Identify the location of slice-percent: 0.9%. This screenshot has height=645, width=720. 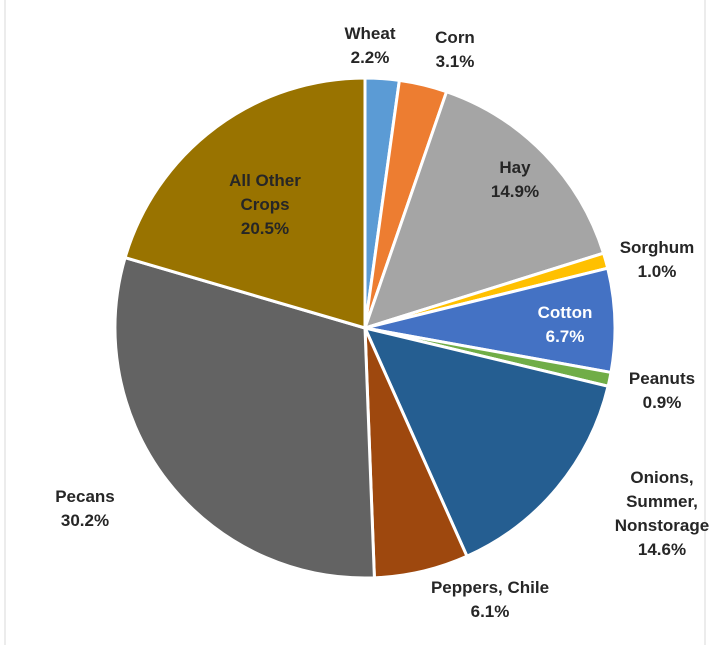
(662, 402).